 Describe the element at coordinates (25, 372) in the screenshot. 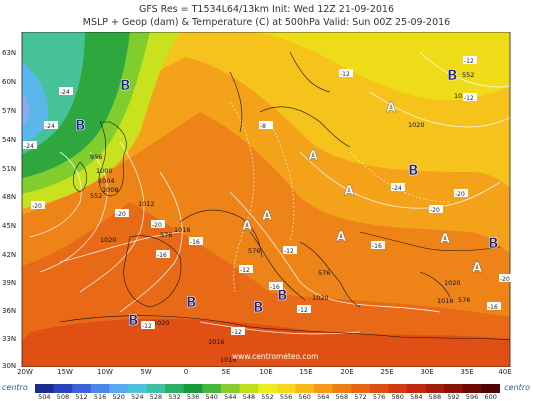

I see `lon-label: 20W` at that location.